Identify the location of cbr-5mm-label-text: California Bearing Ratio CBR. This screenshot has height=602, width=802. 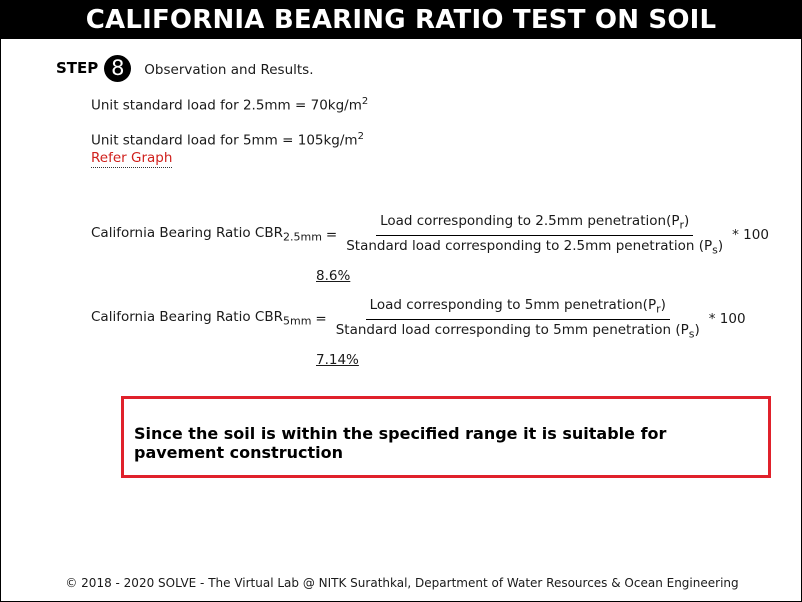
(187, 317).